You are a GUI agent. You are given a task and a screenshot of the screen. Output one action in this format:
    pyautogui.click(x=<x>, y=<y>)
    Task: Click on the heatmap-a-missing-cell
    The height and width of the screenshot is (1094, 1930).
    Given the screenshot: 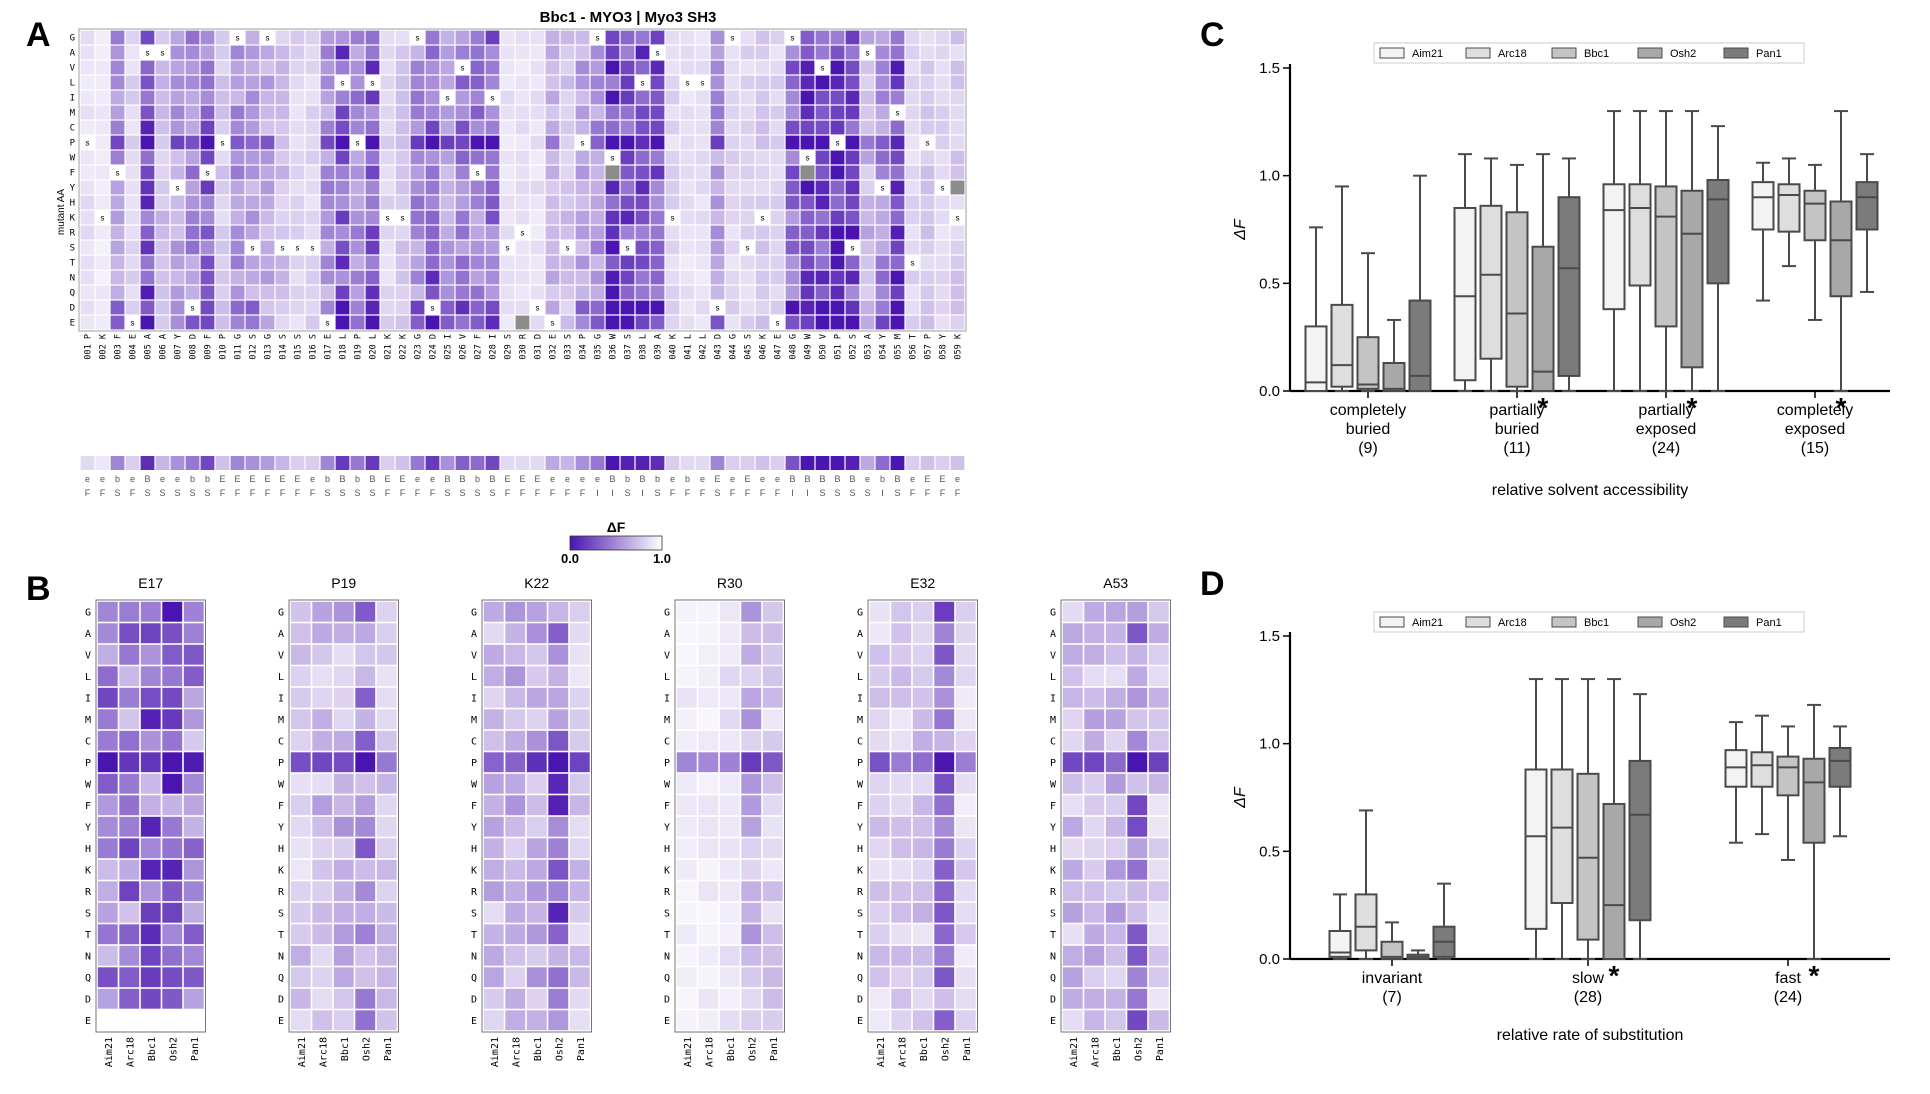 What is the action you would take?
    pyautogui.click(x=807, y=172)
    